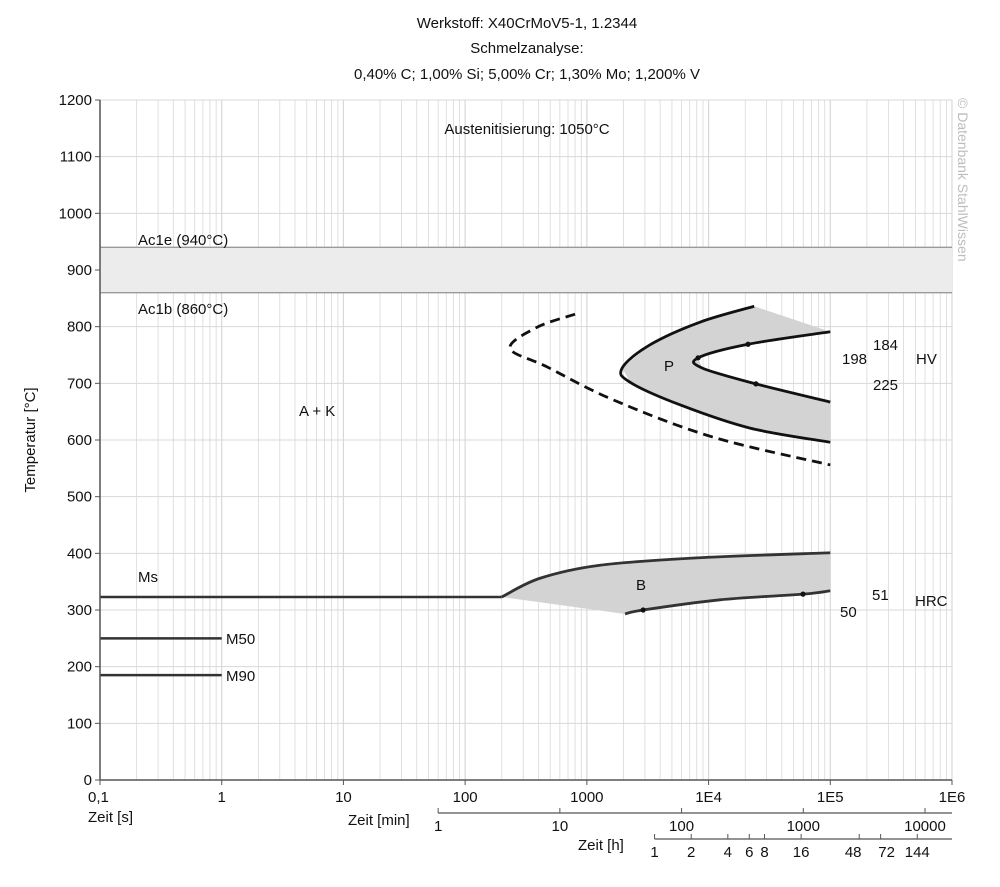  What do you see at coordinates (641, 585) in the screenshot?
I see `region-label-bainite: B` at bounding box center [641, 585].